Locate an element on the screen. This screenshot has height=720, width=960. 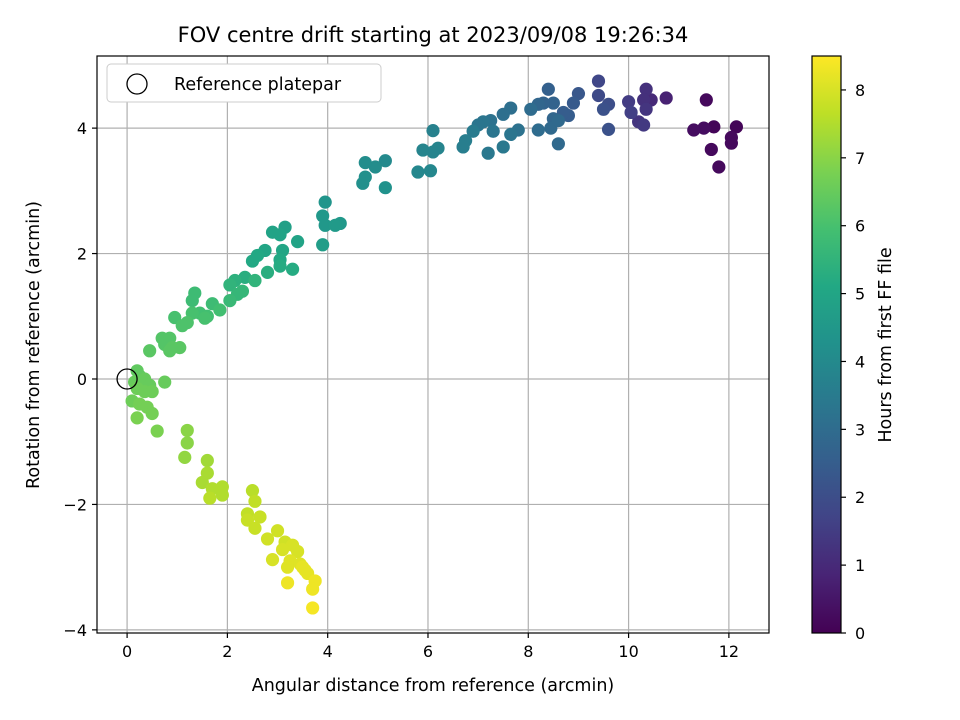
colorbar-tick-label: 2 is located at coordinates (860, 497).